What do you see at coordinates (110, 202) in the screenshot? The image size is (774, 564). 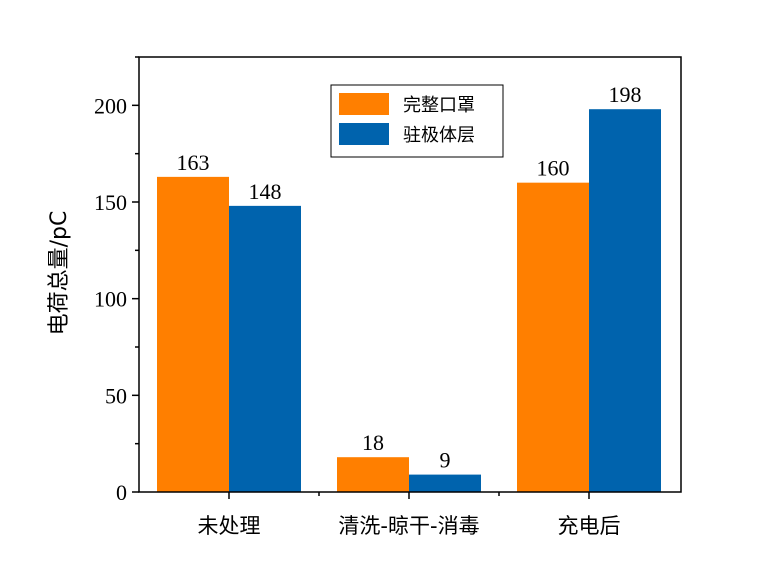 I see `y-tick-label-150: 150` at bounding box center [110, 202].